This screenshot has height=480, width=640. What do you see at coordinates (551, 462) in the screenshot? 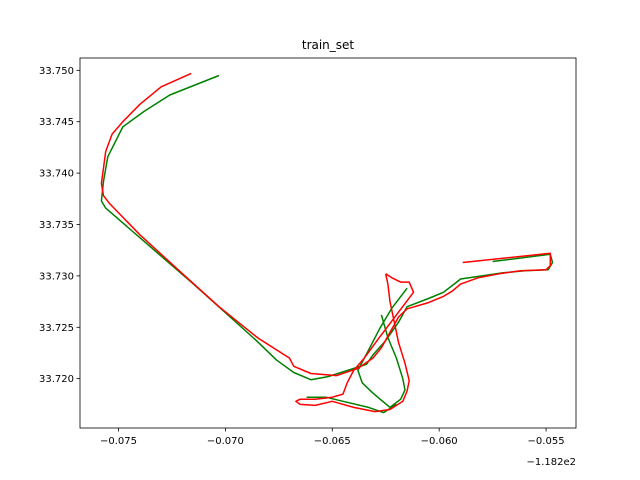
I see `x-axis-offset-label: −1.182e2` at bounding box center [551, 462].